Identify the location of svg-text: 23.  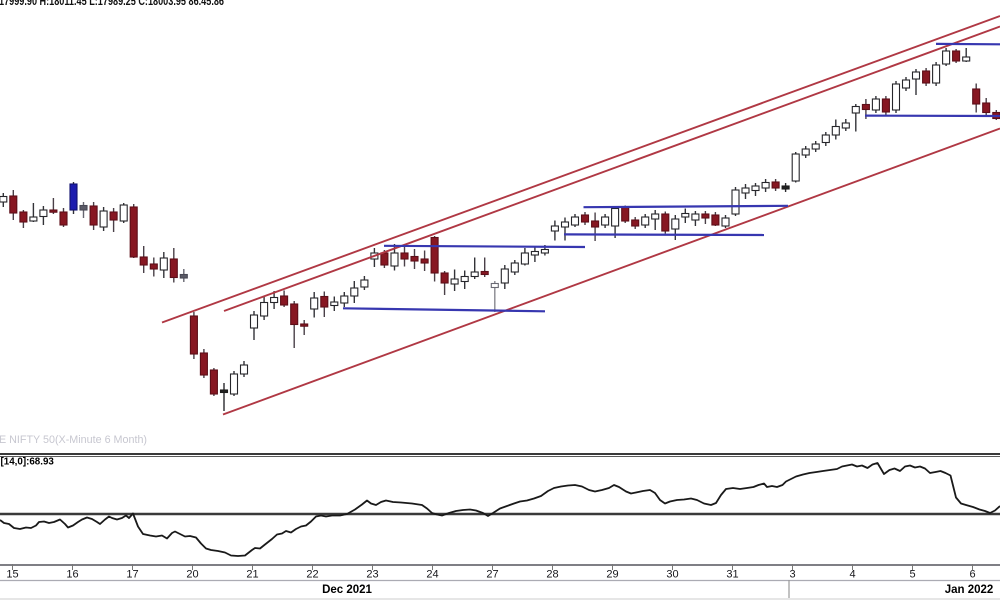
(372, 575).